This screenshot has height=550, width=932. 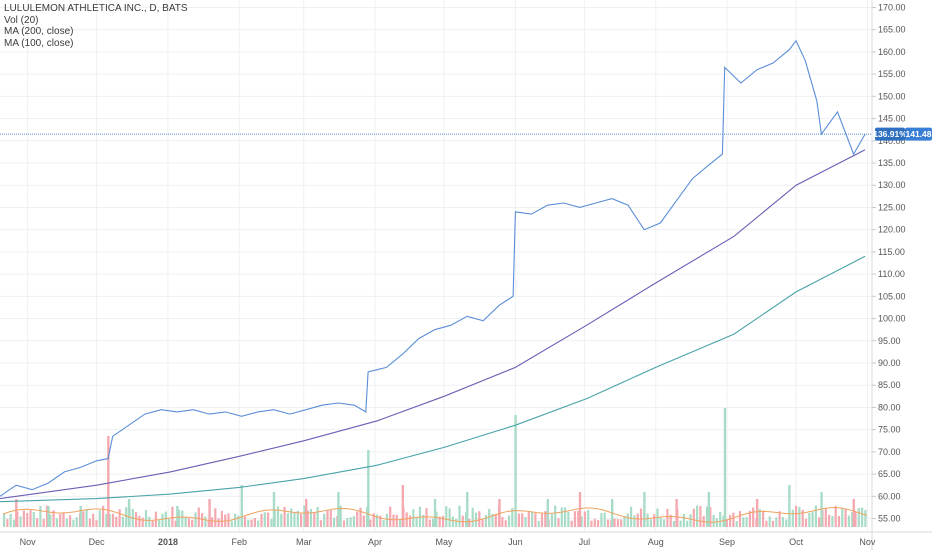 What do you see at coordinates (892, 207) in the screenshot?
I see `y-tick-label: 125.00` at bounding box center [892, 207].